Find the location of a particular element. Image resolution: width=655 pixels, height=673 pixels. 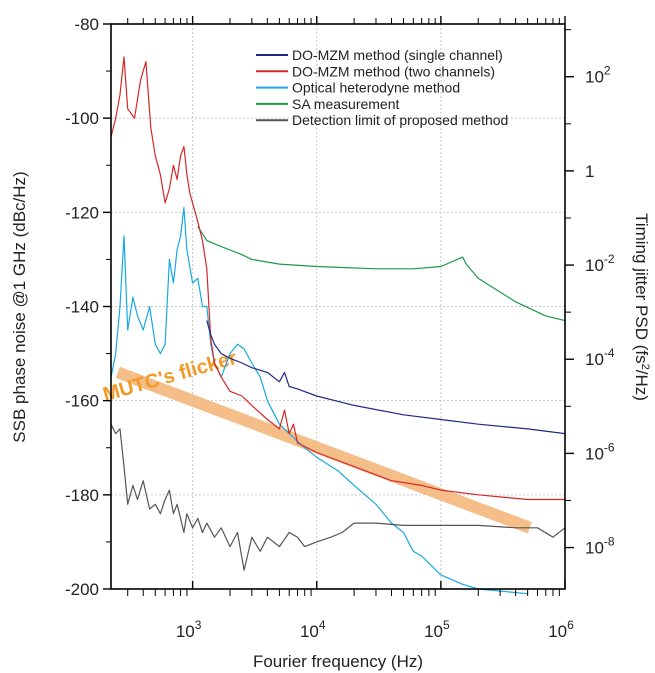

x-tick-exponent: 5 is located at coordinates (446, 625).